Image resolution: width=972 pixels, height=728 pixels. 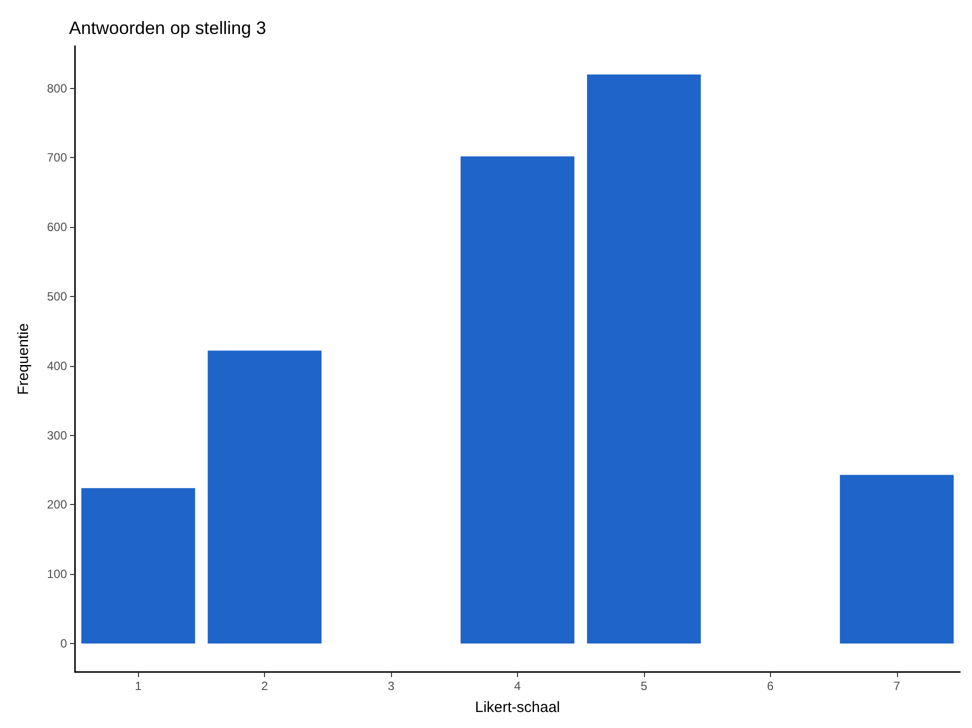 I want to click on y-tick-label: 100, so click(x=57, y=574).